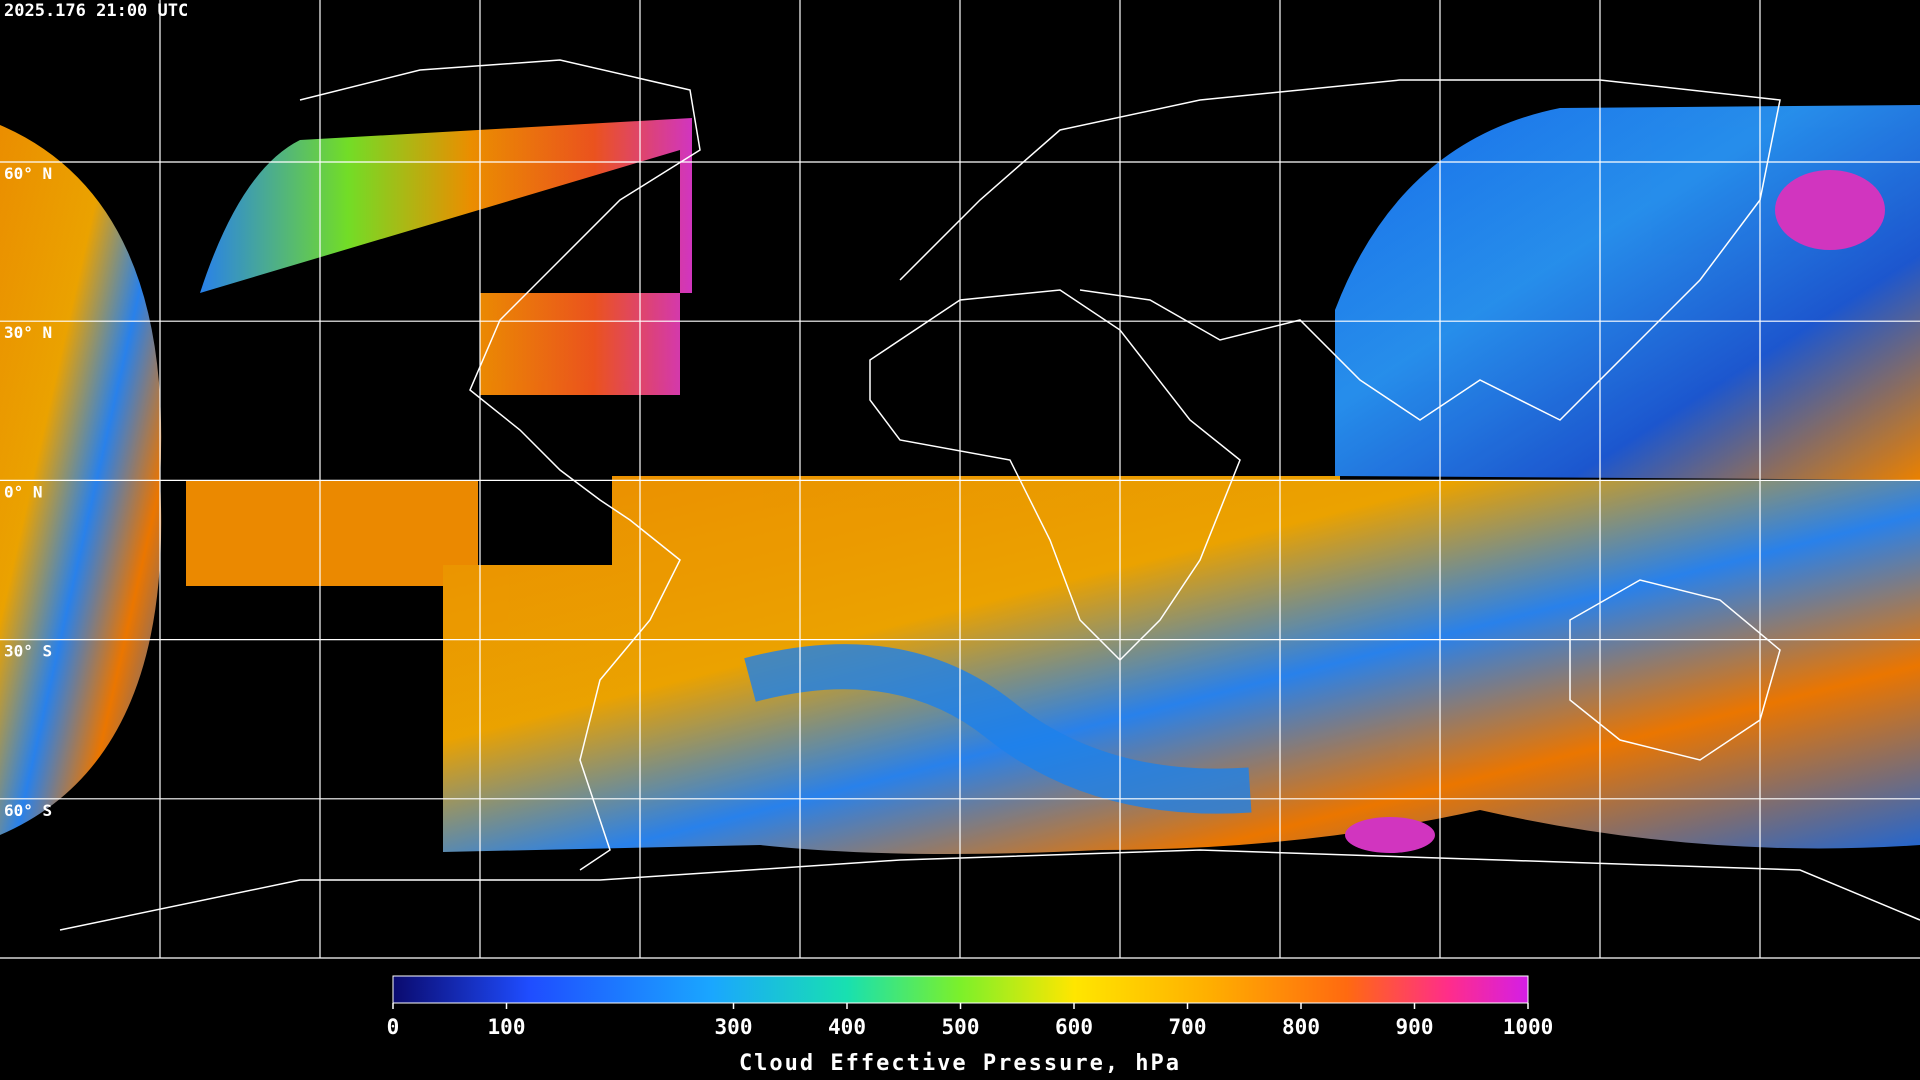  What do you see at coordinates (1074, 1027) in the screenshot?
I see `colorbar-tick-label: 600` at bounding box center [1074, 1027].